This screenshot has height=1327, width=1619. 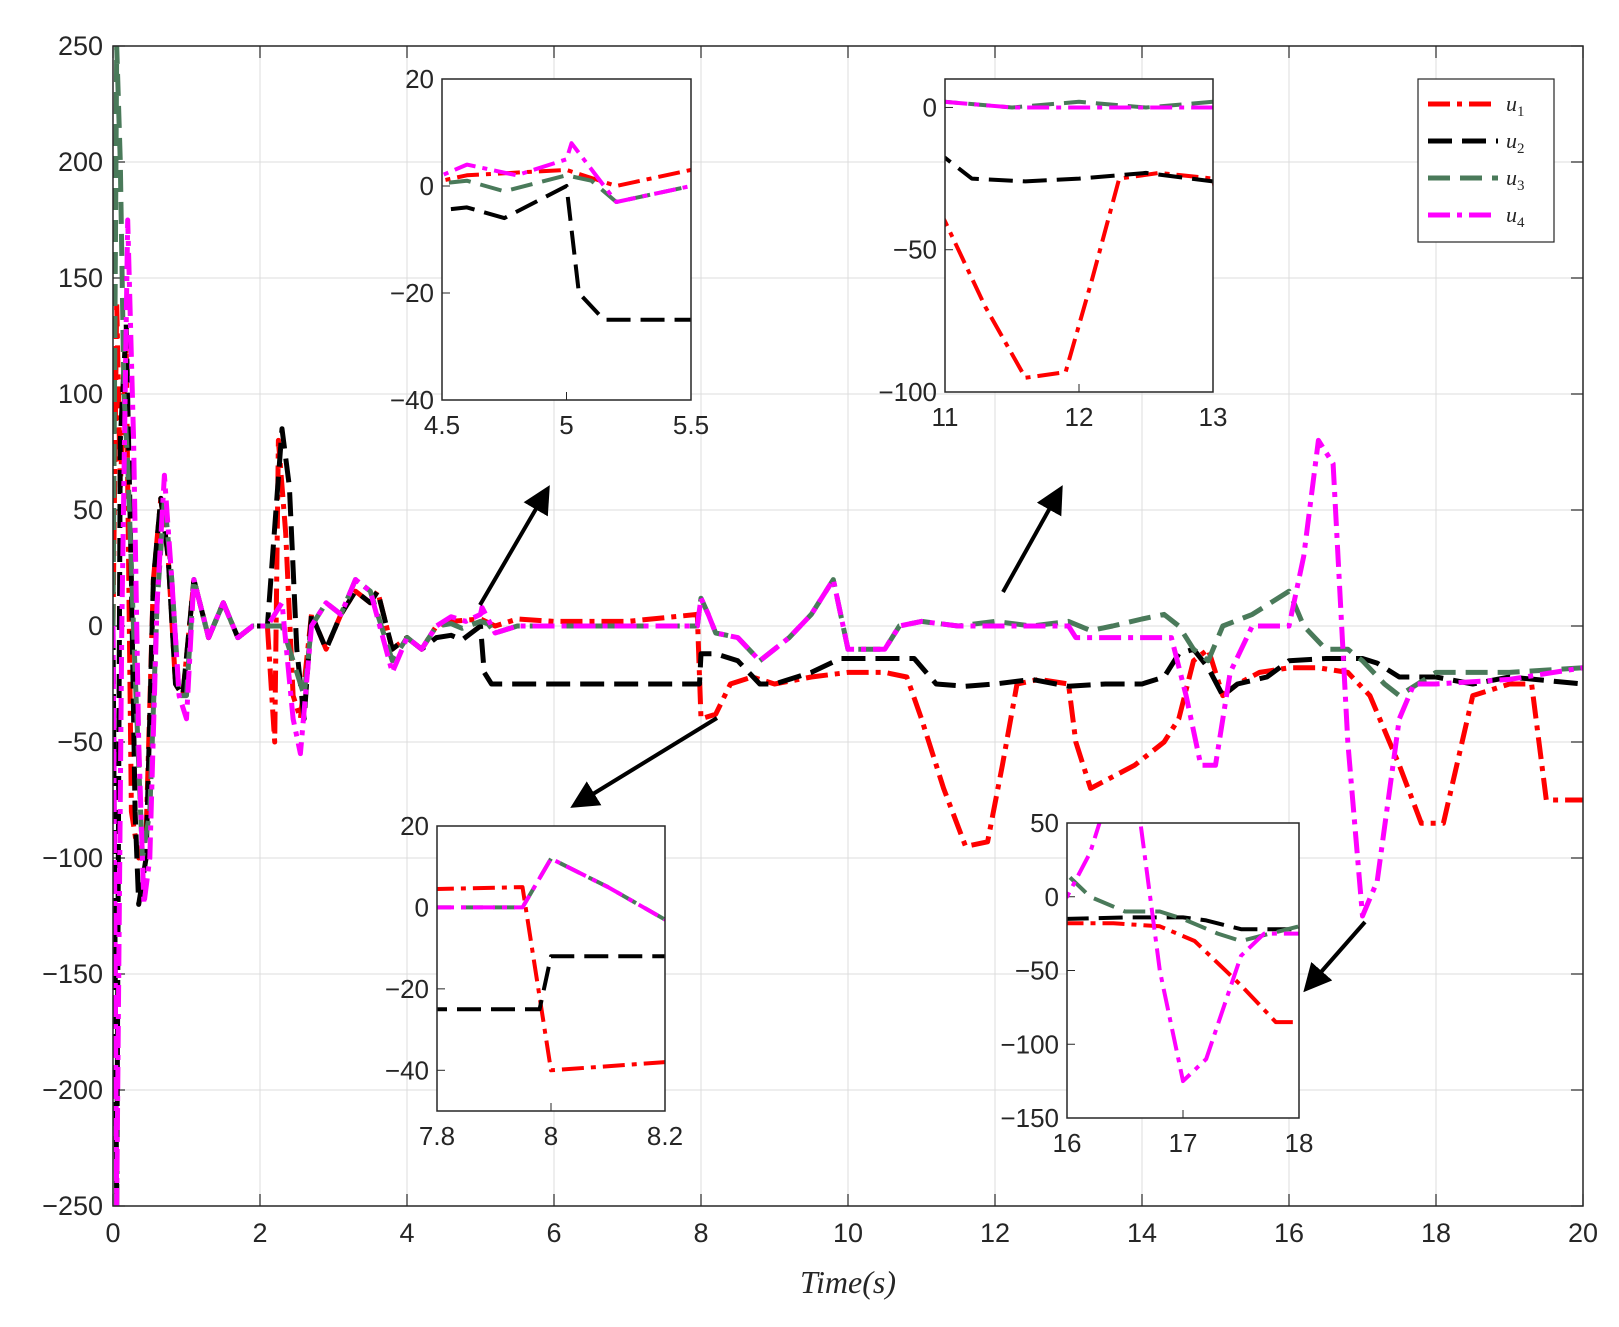 What do you see at coordinates (1515, 142) in the screenshot?
I see `legend-label-u2: u2` at bounding box center [1515, 142].